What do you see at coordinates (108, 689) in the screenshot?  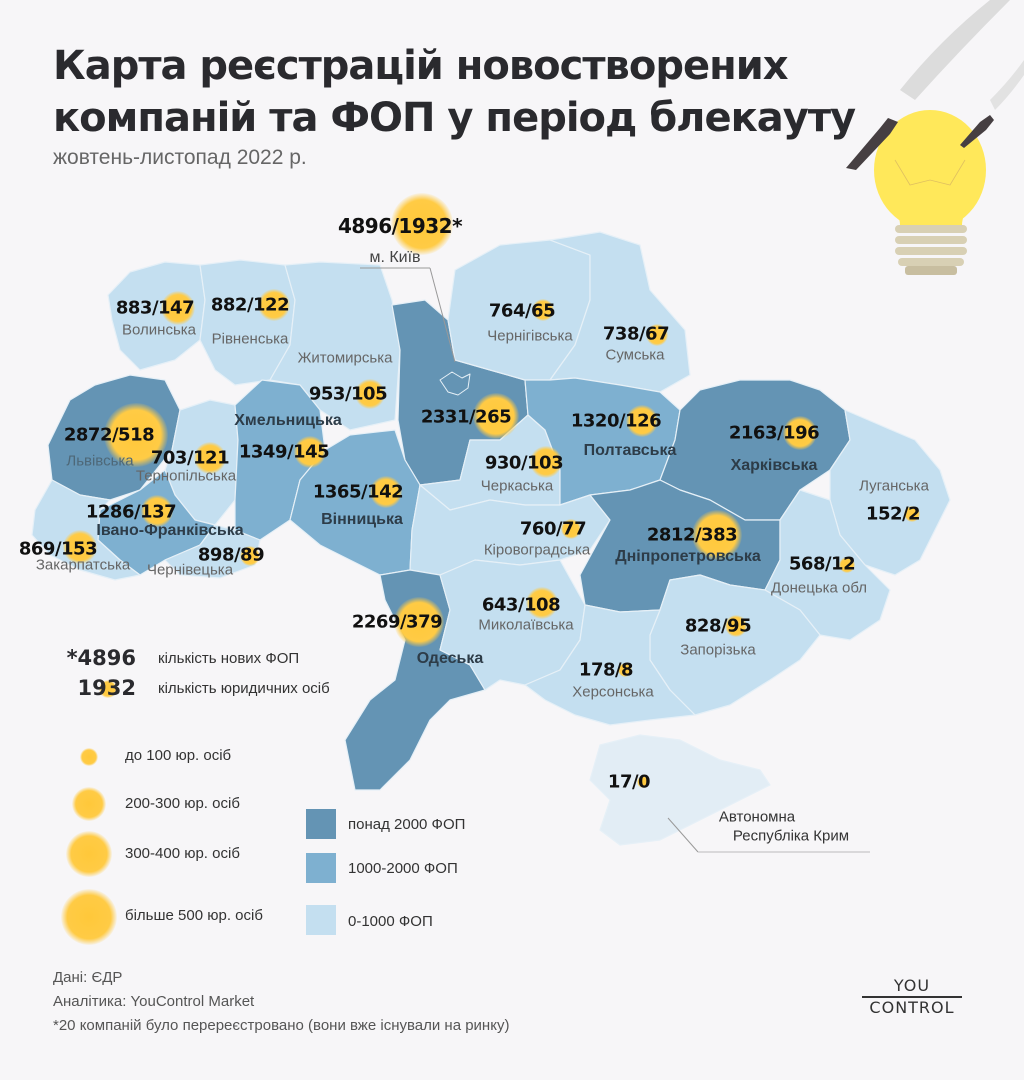 I see `legend-example-bubble` at bounding box center [108, 689].